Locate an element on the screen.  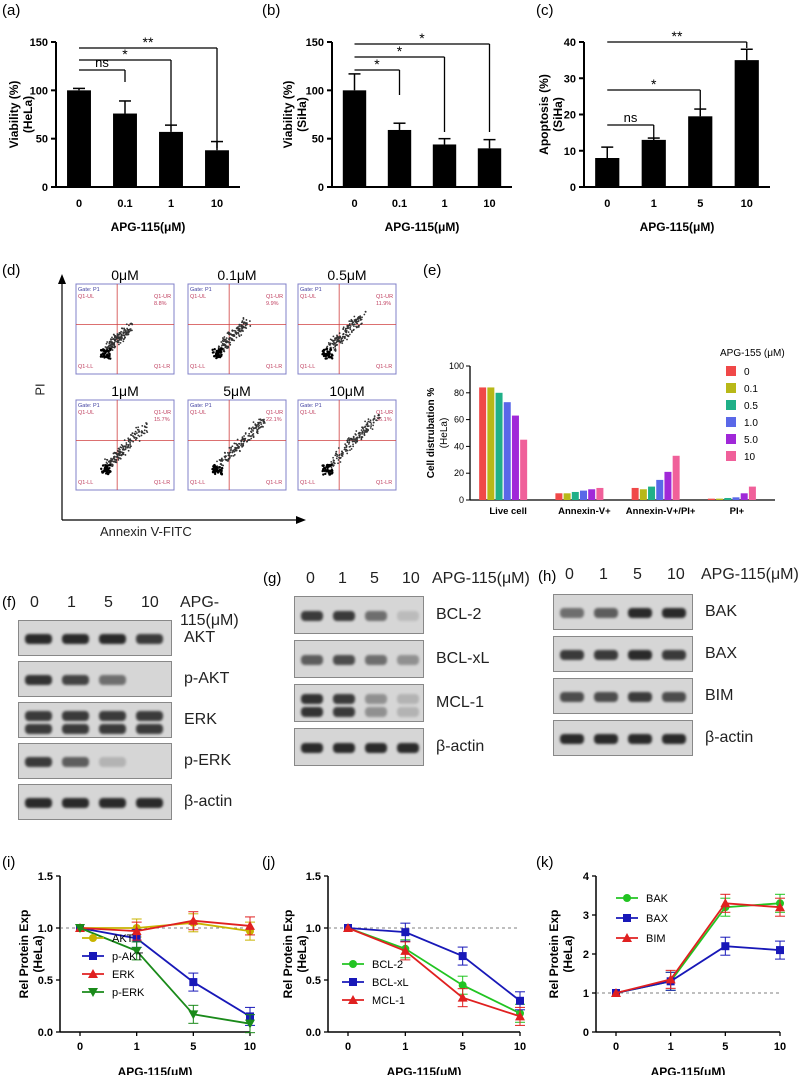
drug-label: APG-115(μM) is located at coordinates (750, 574).